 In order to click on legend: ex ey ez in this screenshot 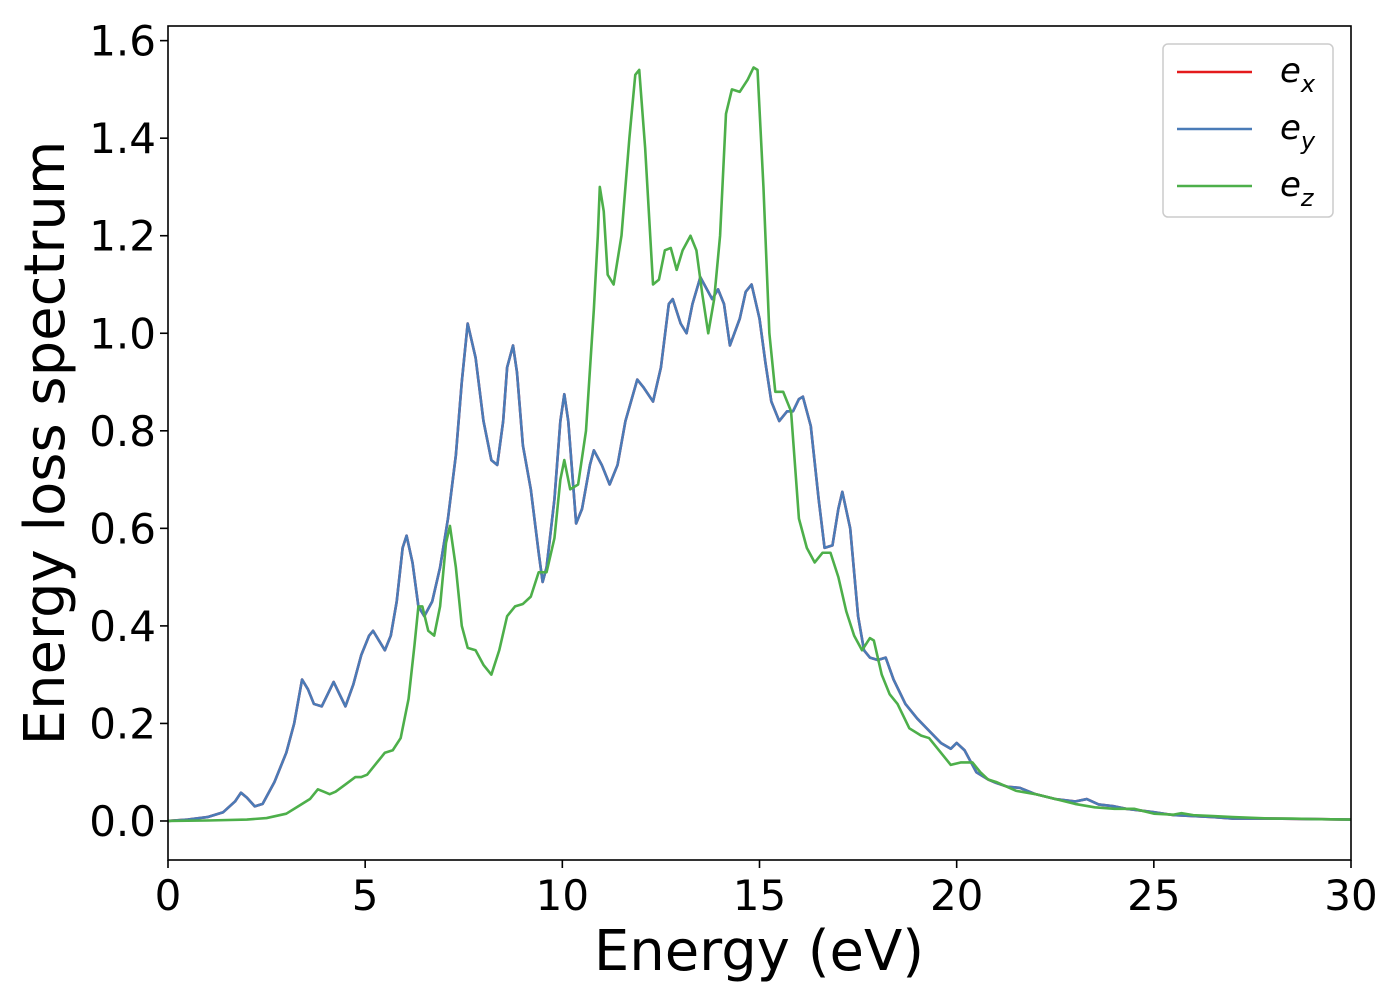, I will do `click(1248, 130)`.